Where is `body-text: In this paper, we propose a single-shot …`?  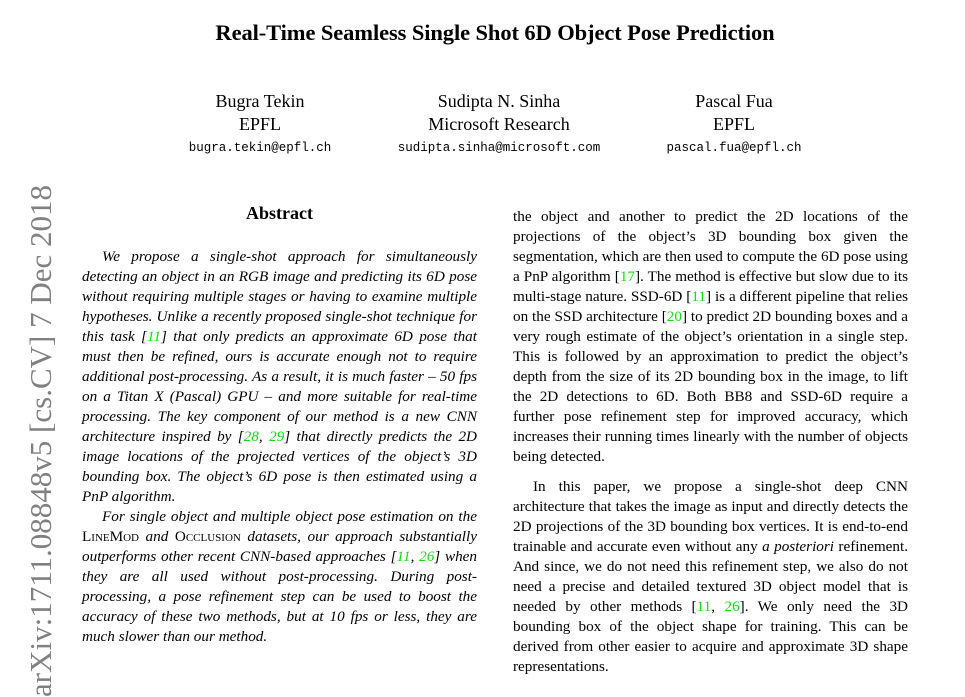 body-text: In this paper, we propose a single-shot … is located at coordinates (710, 516).